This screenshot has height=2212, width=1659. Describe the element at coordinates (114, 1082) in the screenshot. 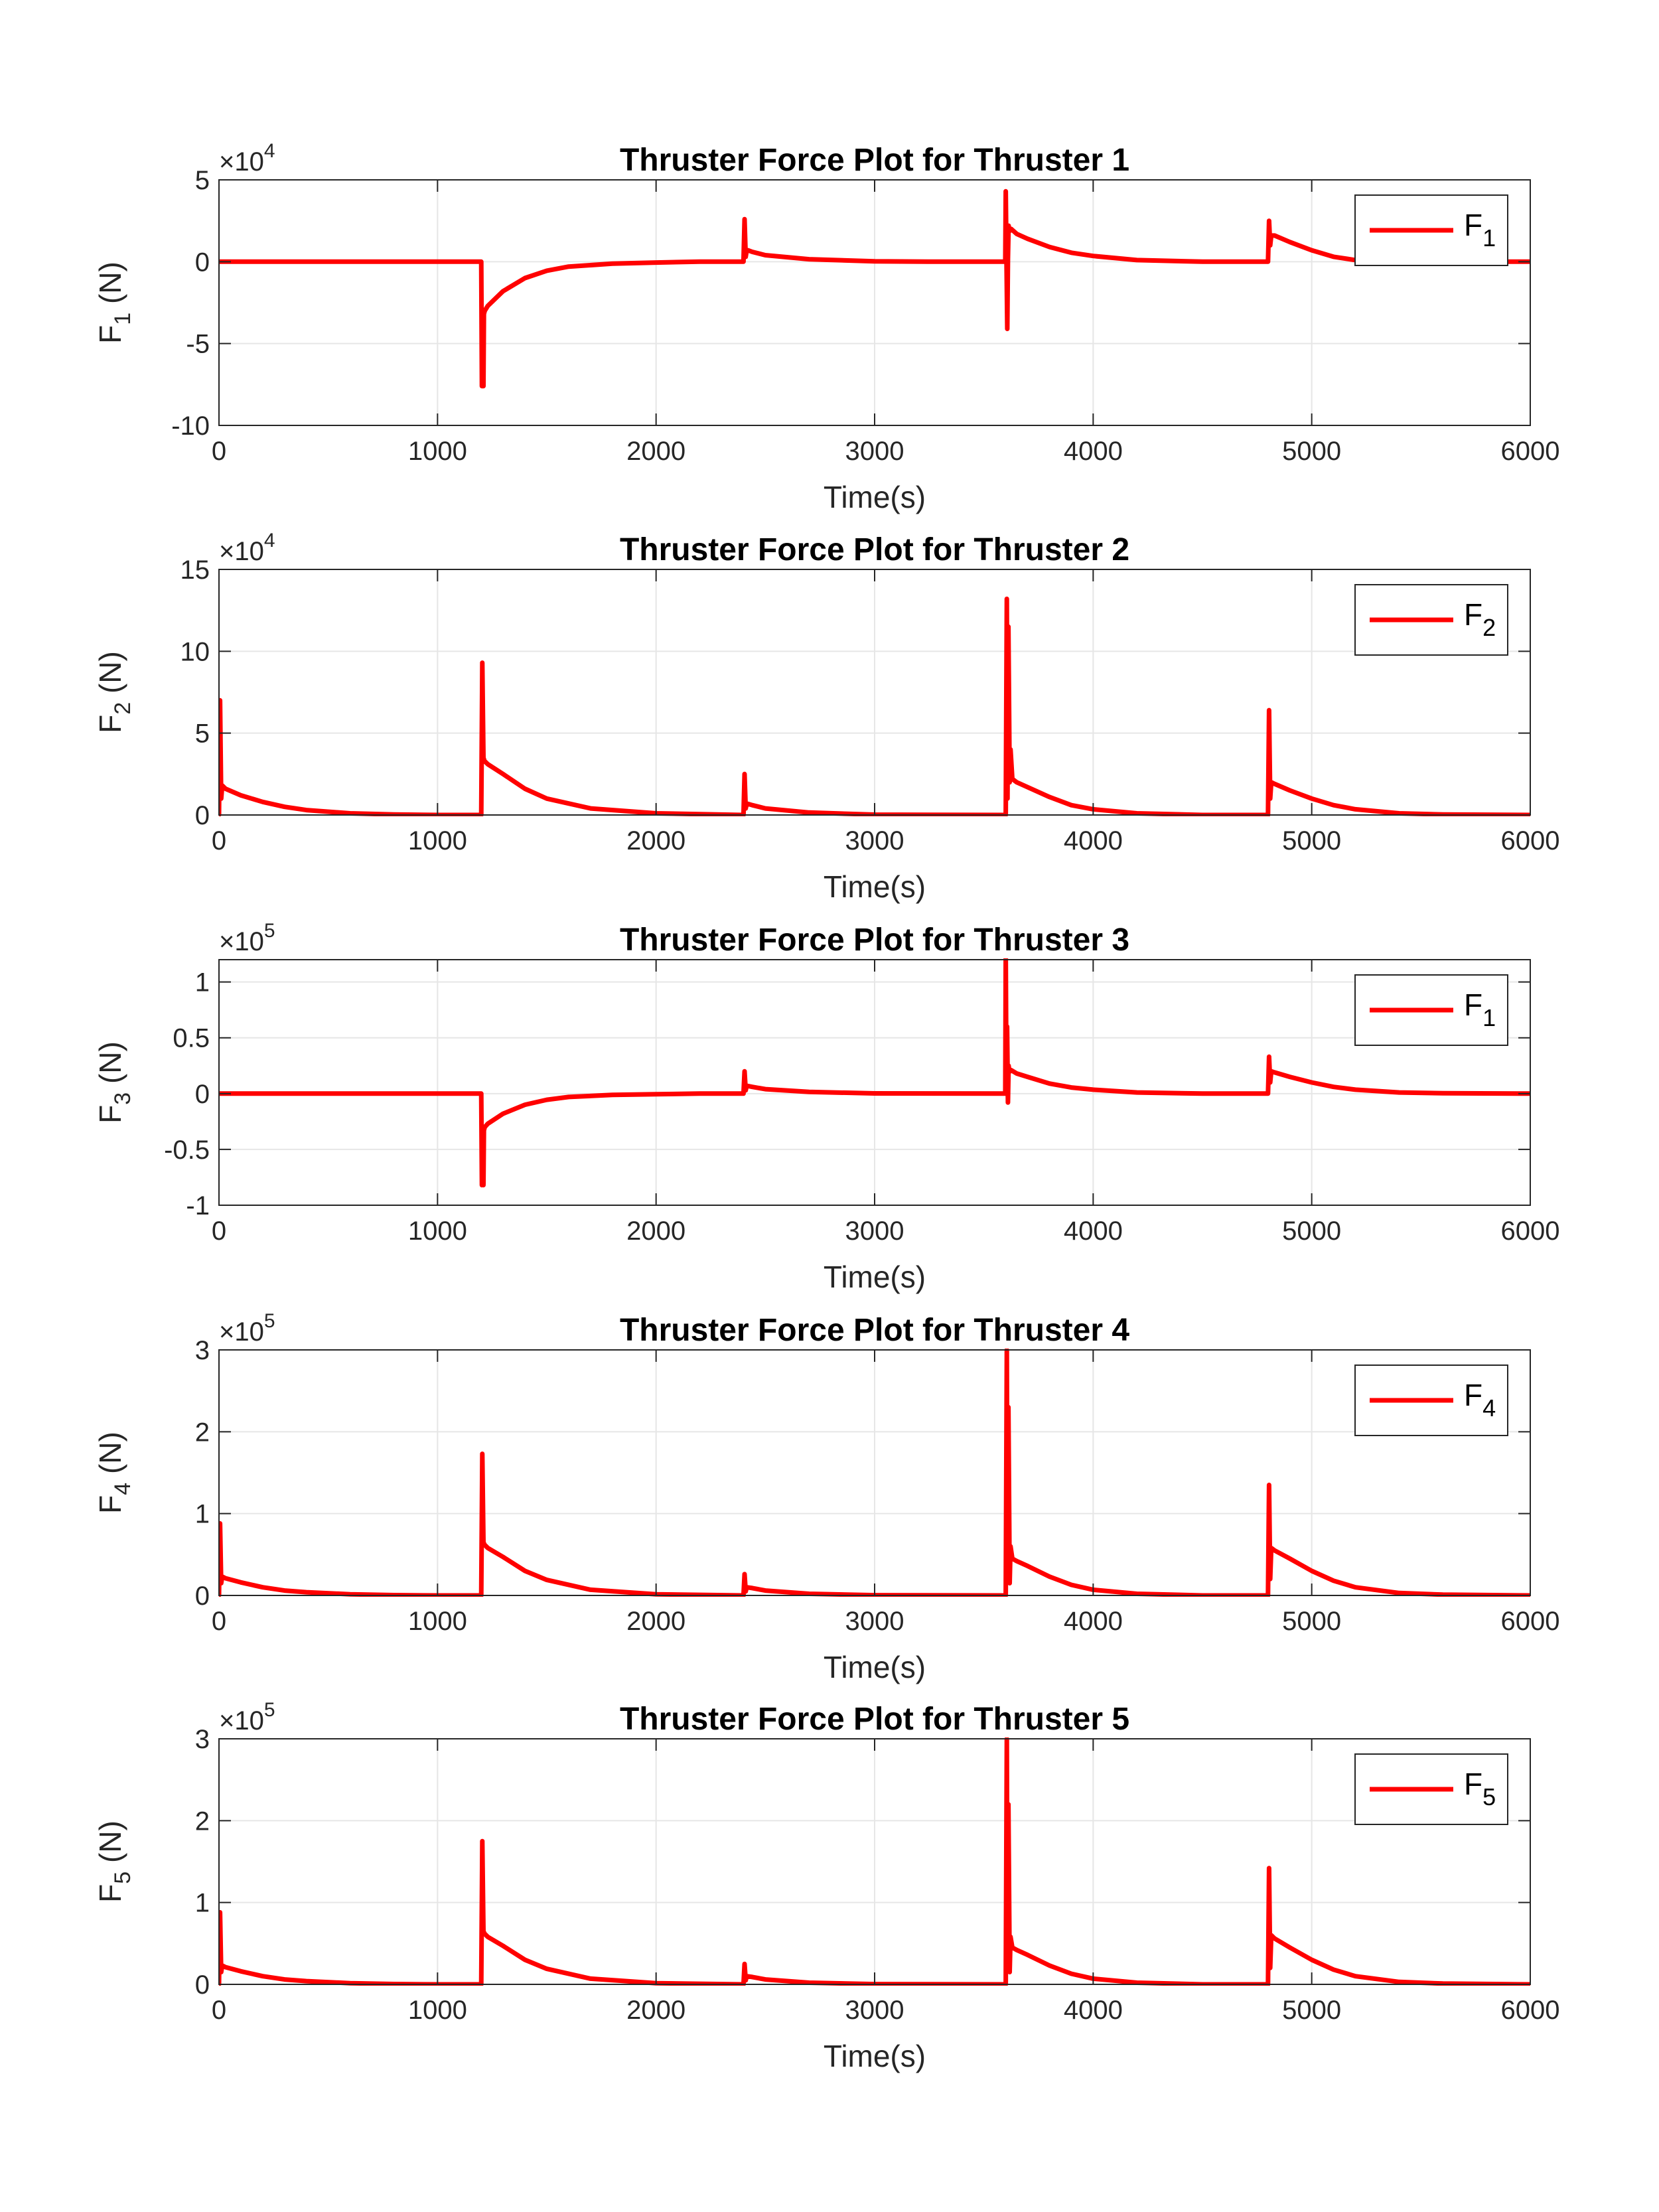

I see `y-axis-label: F3 (N)` at that location.